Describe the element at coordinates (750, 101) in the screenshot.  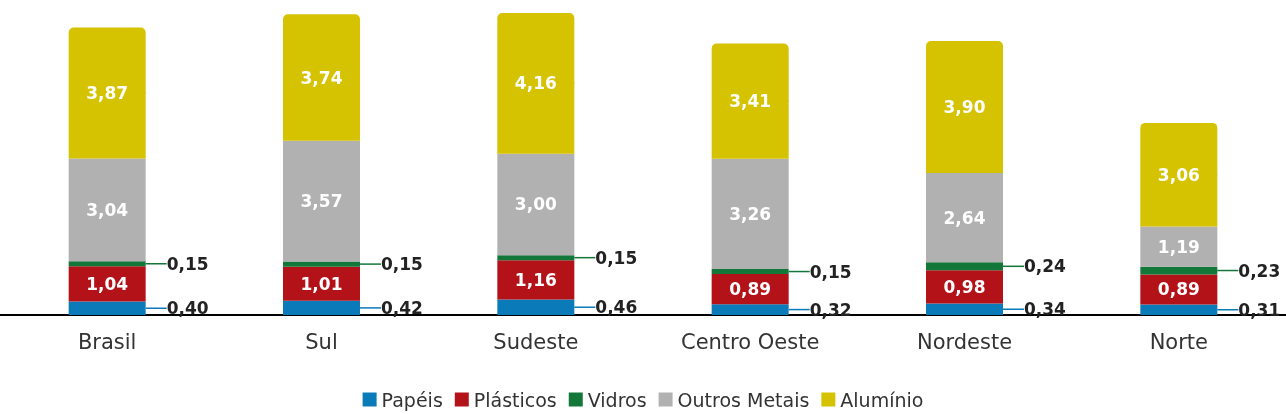
I see `data-label: 3,41` at that location.